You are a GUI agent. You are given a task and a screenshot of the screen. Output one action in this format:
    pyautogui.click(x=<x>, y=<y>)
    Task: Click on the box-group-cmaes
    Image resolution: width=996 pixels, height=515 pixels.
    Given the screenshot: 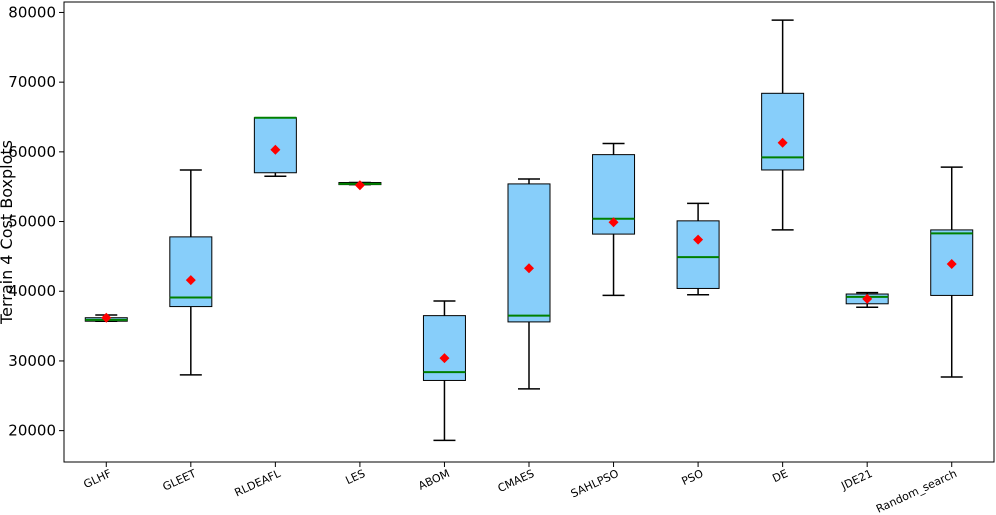 What is the action you would take?
    pyautogui.click(x=529, y=284)
    